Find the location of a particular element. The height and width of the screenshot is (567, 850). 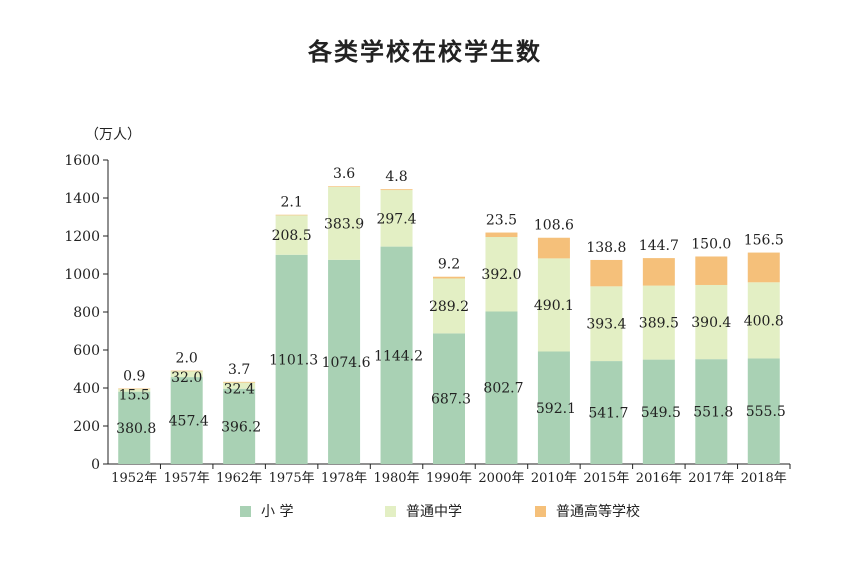

y-tick-label: 1400 is located at coordinates (82, 199).